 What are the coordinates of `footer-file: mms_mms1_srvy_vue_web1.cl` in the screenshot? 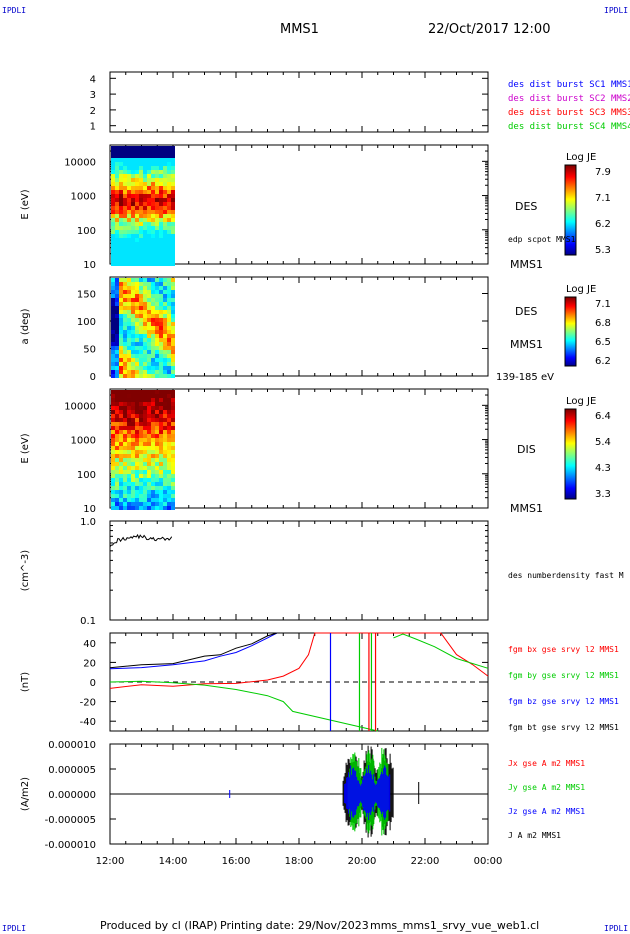 It's located at (455, 925).